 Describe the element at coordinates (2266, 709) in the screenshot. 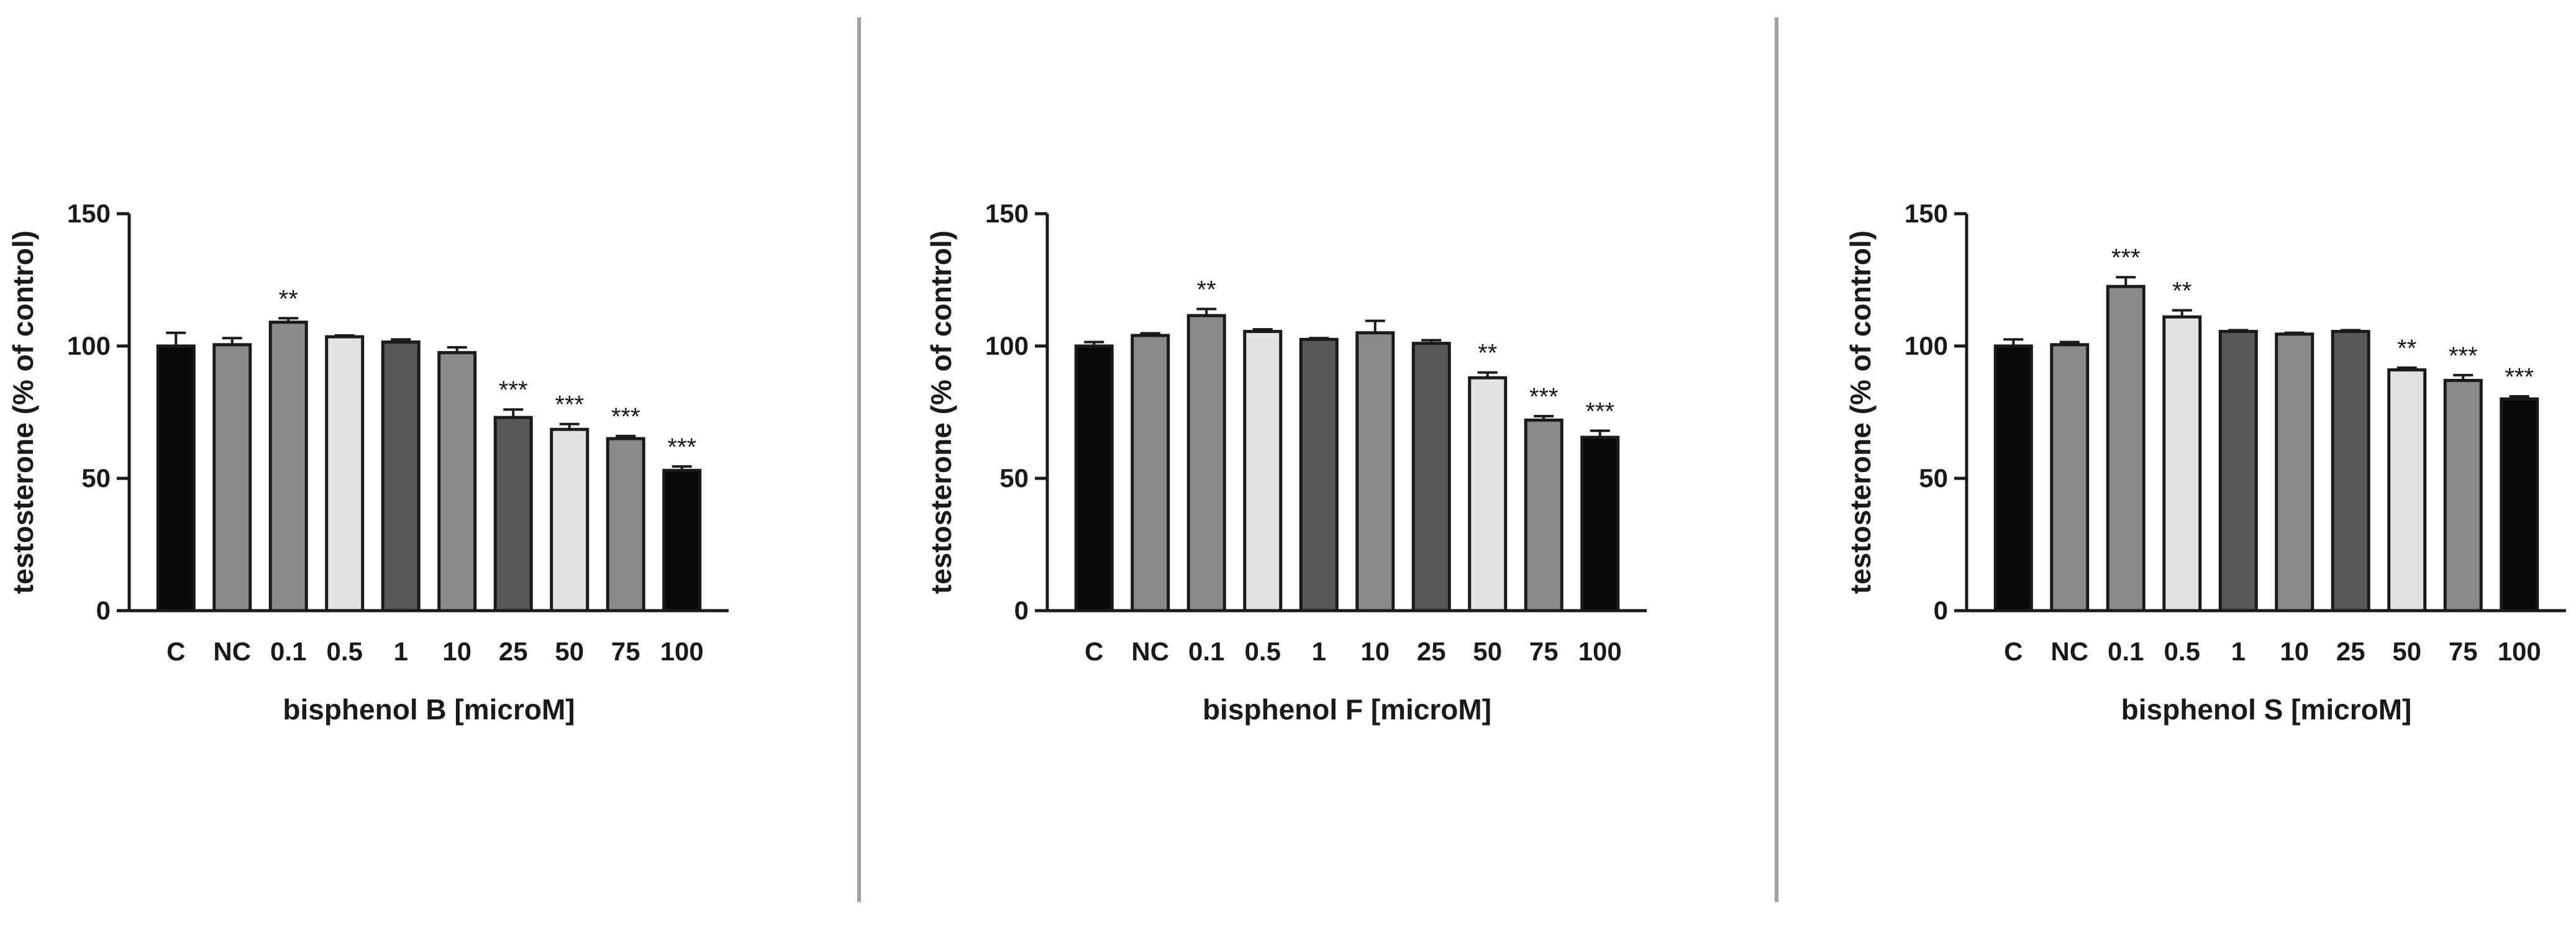

I see `x-axis-title: bisphenol S [microM]` at that location.